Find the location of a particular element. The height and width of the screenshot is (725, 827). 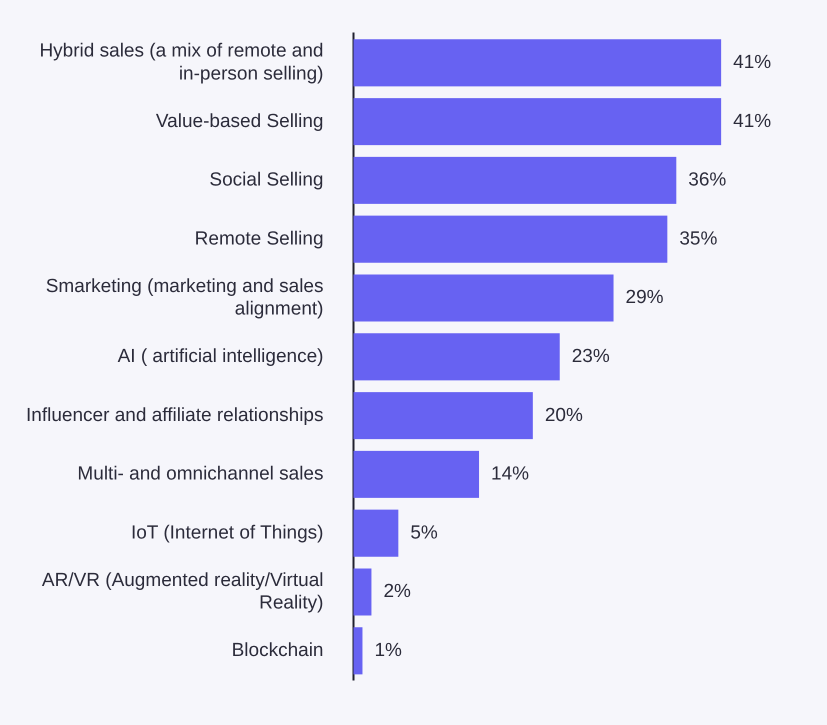

y-tick-label: Social Selling is located at coordinates (266, 180).